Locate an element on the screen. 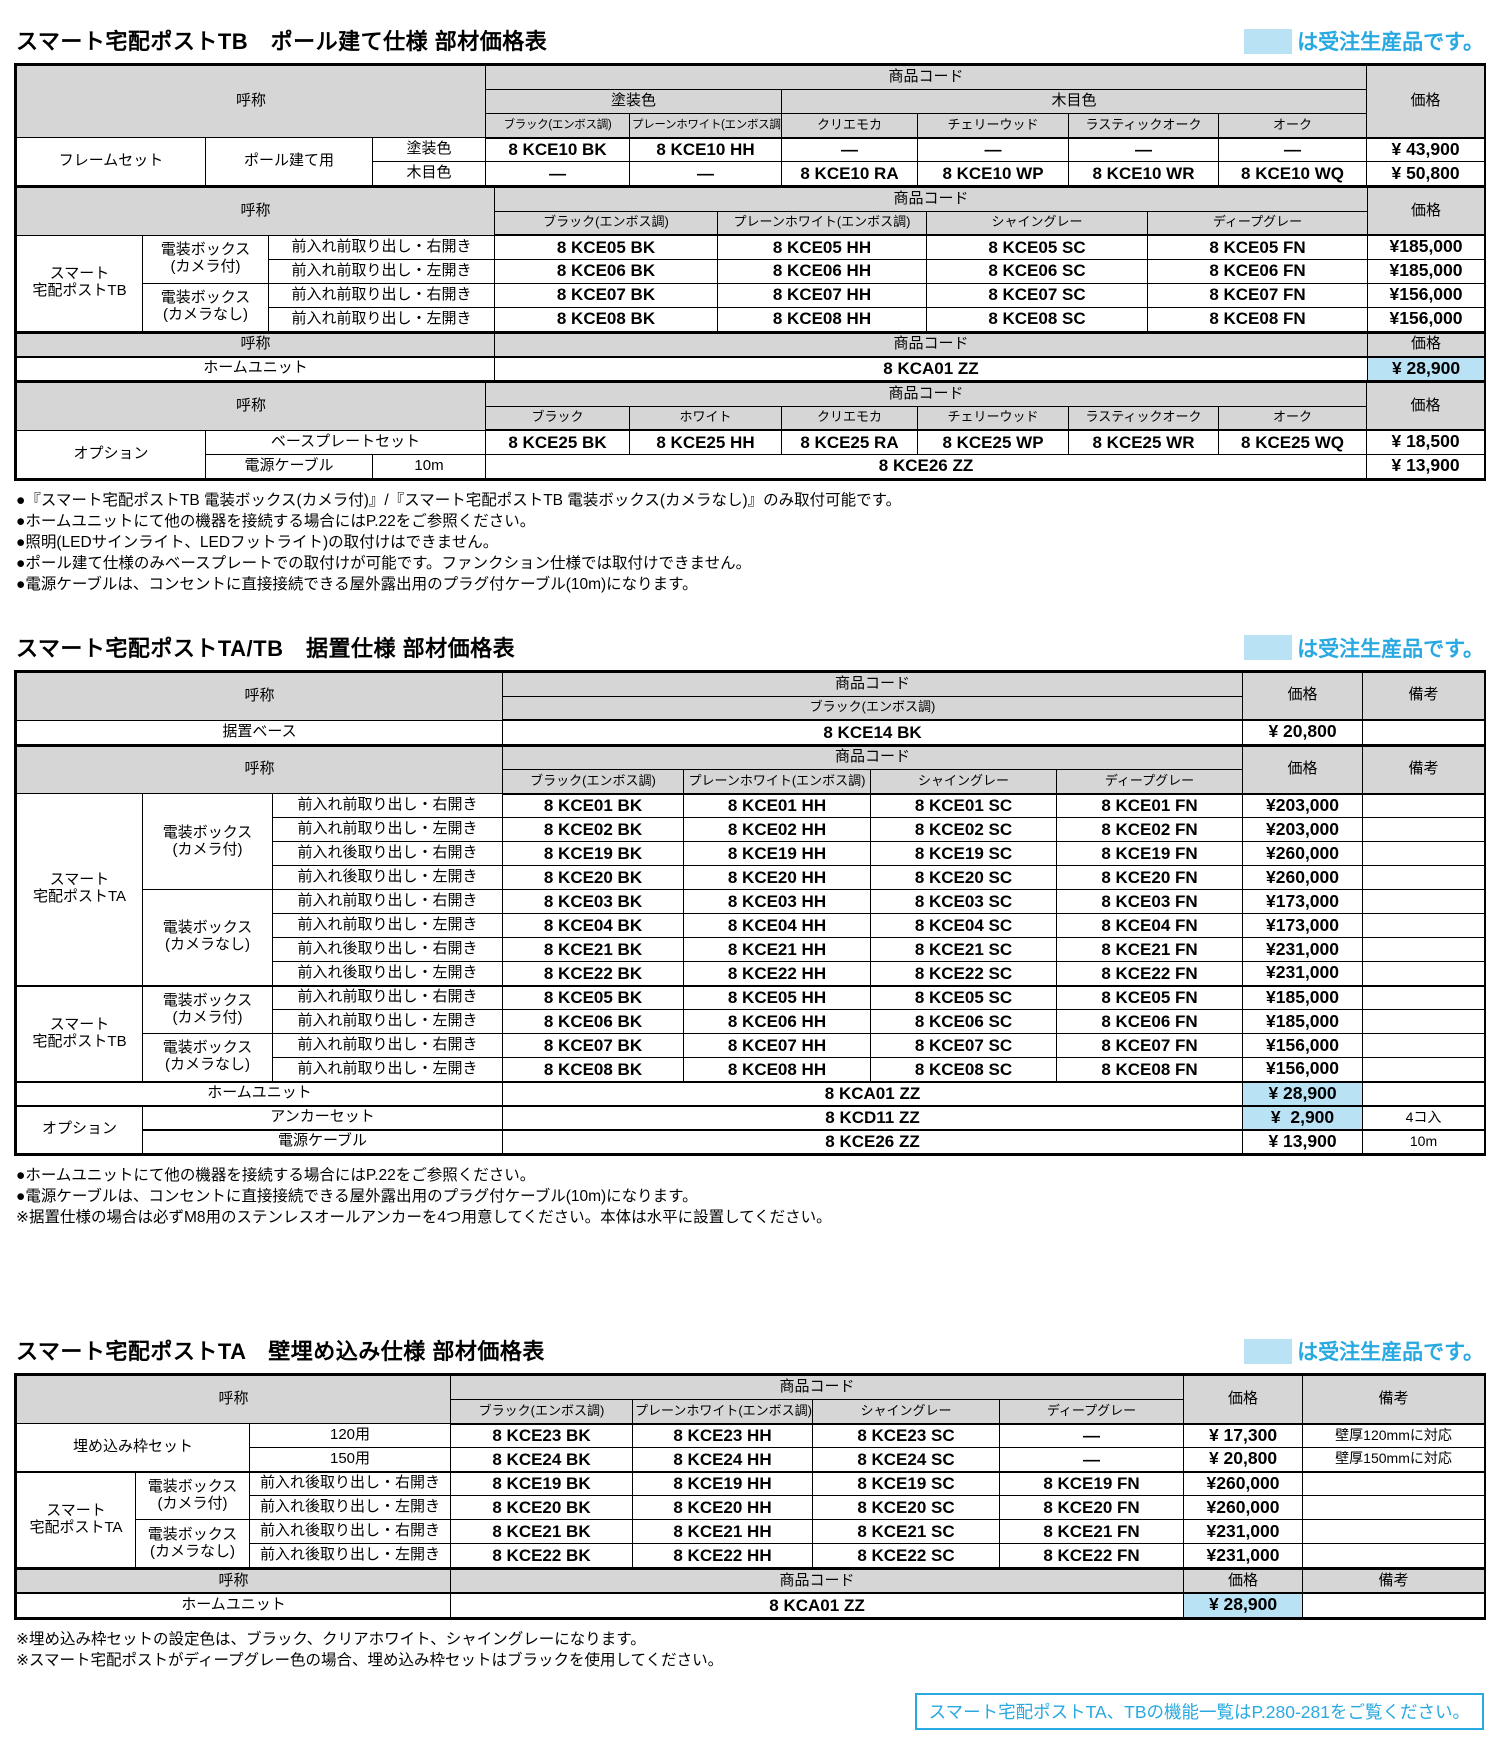 This screenshot has height=1740, width=1500. product-code-cell: 8 KCE02 FN is located at coordinates (1149, 829).